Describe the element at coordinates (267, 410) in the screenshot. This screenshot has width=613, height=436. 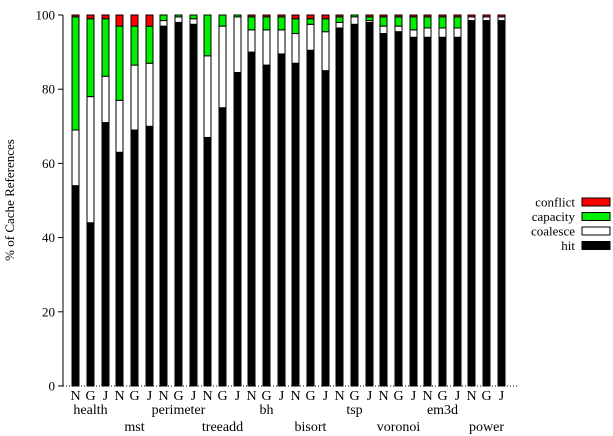
I see `benchmark-label: bh` at that location.